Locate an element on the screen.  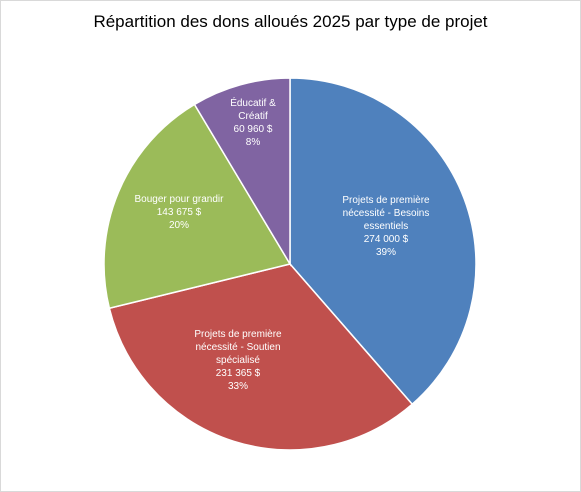
slice-value: 274 000 $ is located at coordinates (386, 239).